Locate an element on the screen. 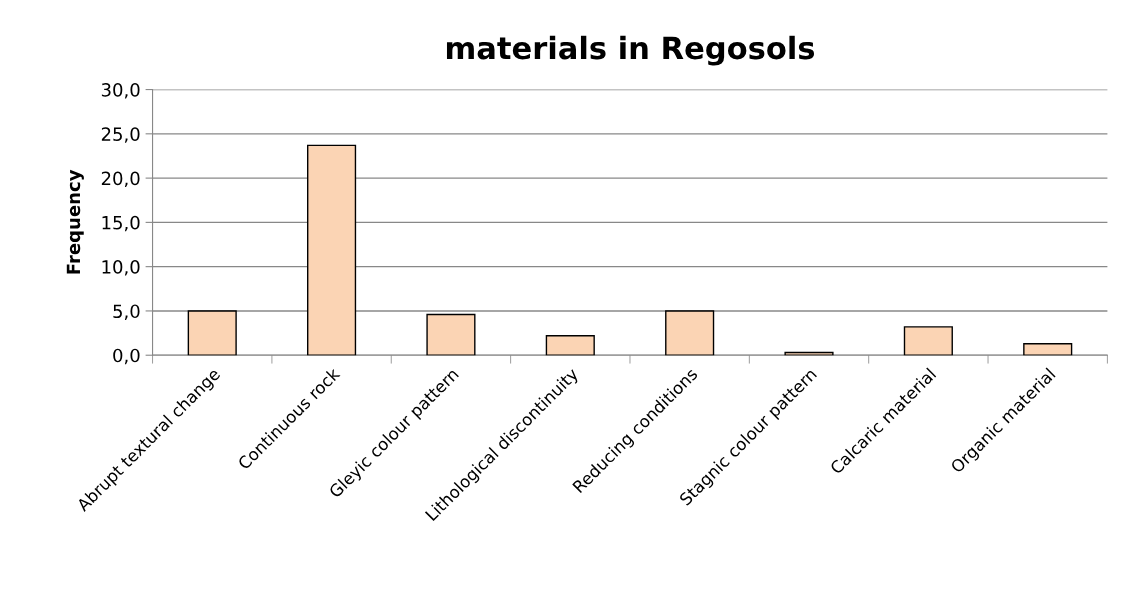 This screenshot has height=597, width=1130. y-tick-label: 15,0 is located at coordinates (121, 223).